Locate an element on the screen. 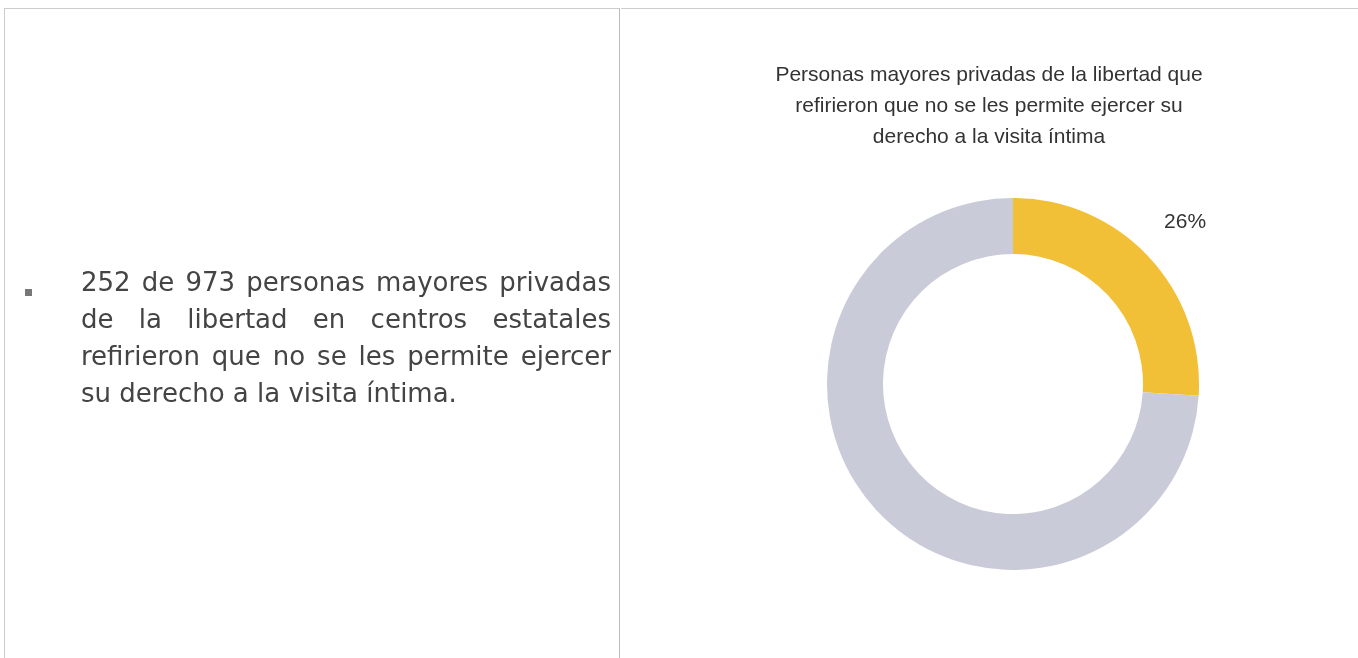 The image size is (1358, 658). data-label: 26% is located at coordinates (1185, 221).